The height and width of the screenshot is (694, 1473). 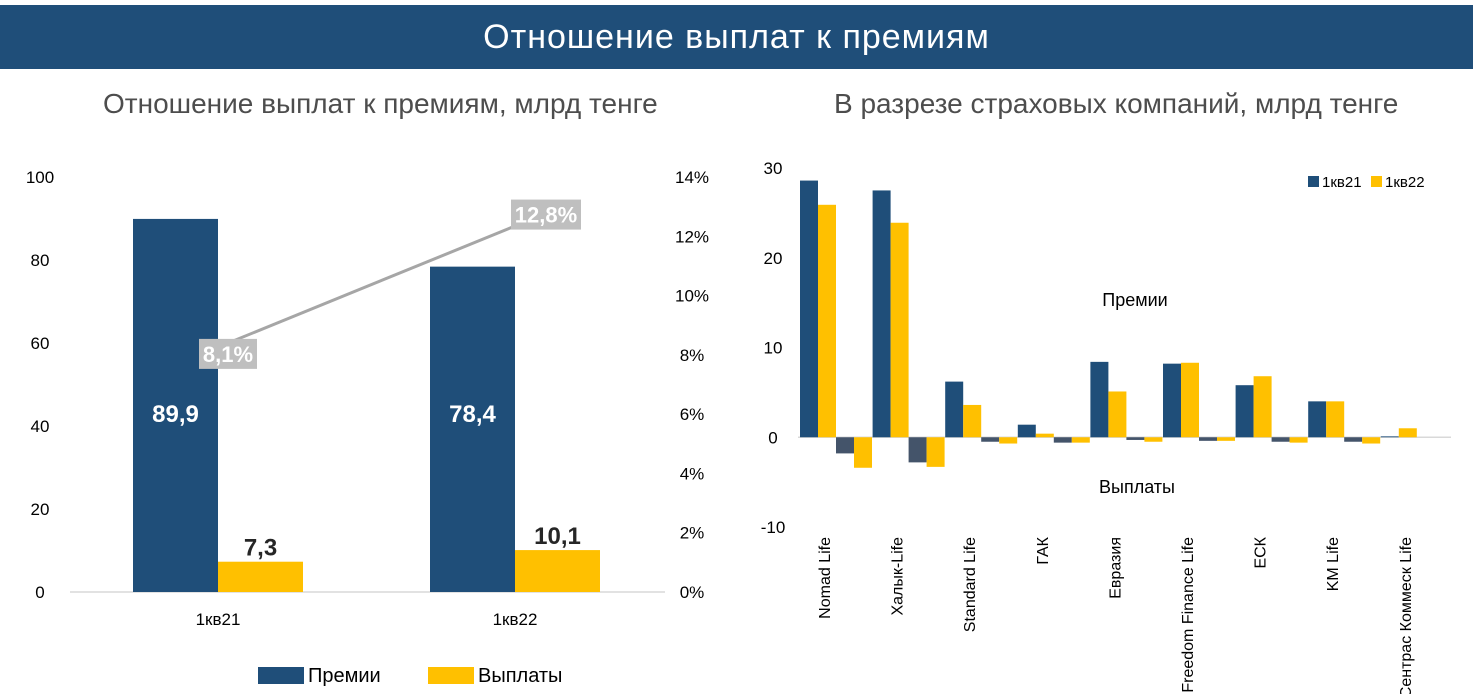 What do you see at coordinates (1116, 103) in the screenshot?
I see `right-chart-title: В разрезе страховых компаний, млрд тенге` at bounding box center [1116, 103].